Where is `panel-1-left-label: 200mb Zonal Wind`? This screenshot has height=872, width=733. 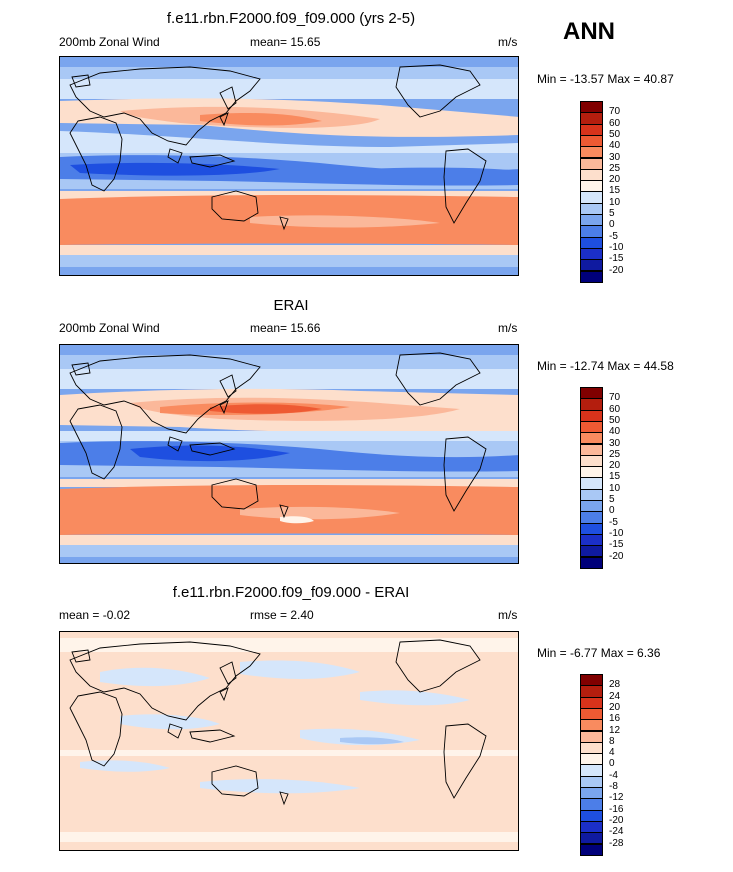 panel-1-left-label: 200mb Zonal Wind is located at coordinates (109, 42).